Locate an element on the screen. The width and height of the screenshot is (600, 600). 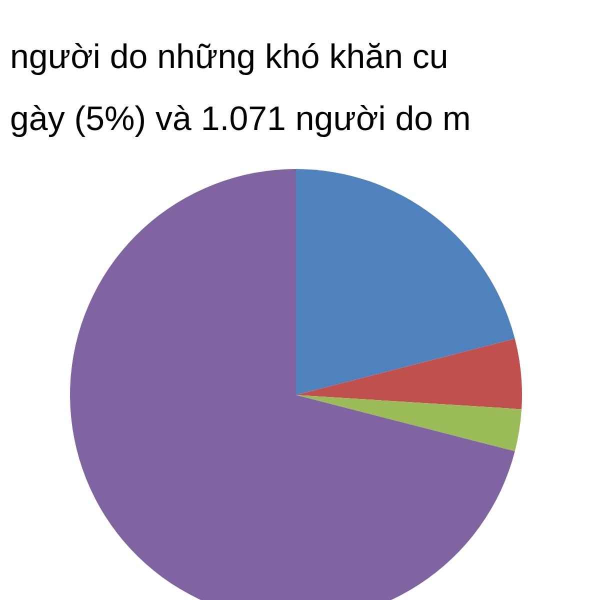
text: người do những khó khăn cu is located at coordinates (229, 57).